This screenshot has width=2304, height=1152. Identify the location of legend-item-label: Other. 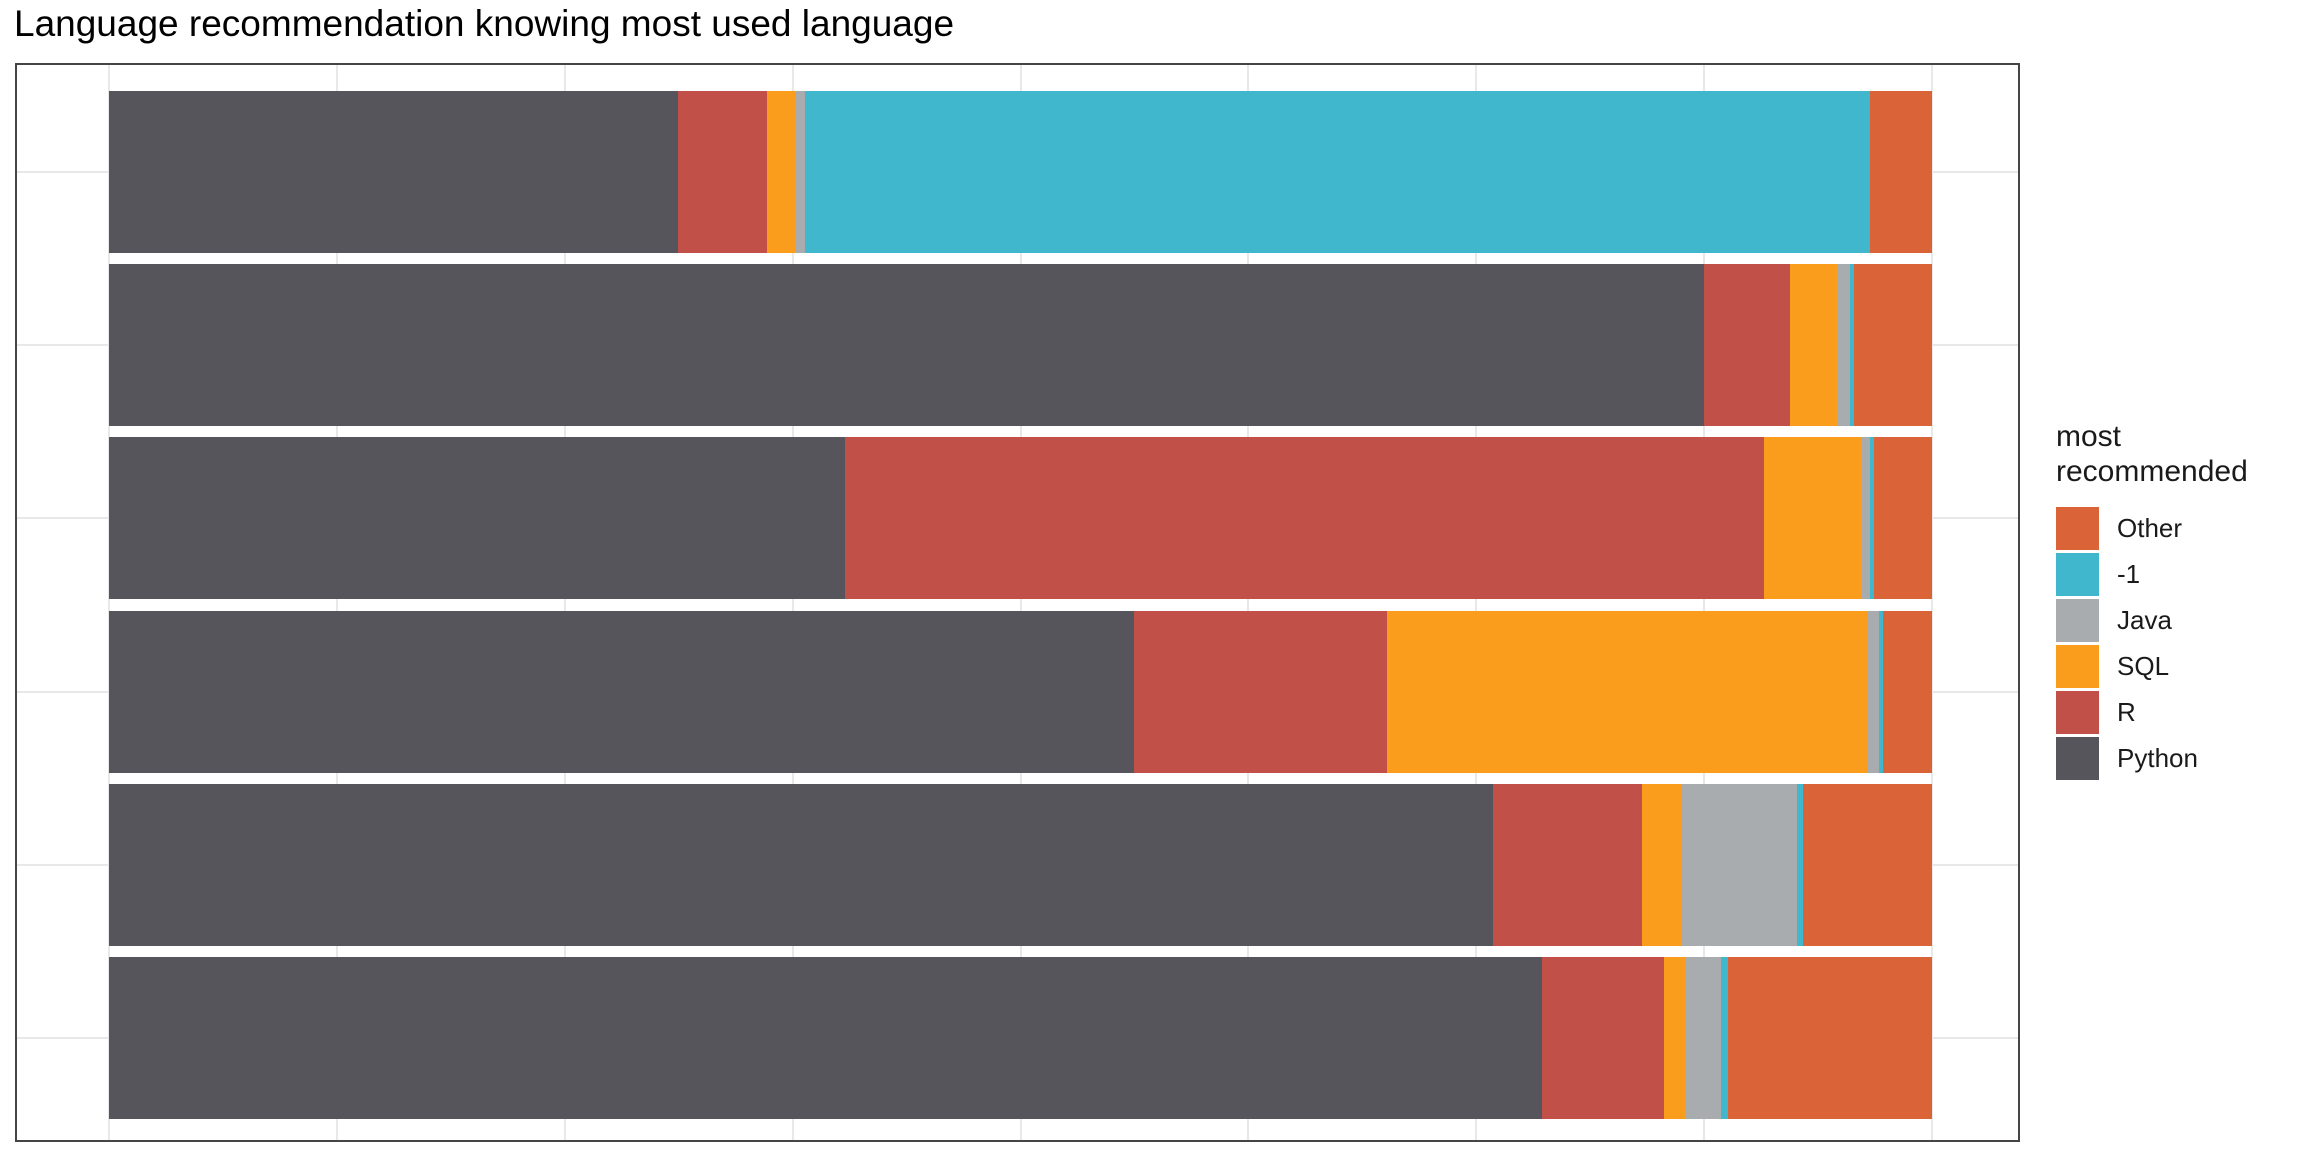
(2150, 528).